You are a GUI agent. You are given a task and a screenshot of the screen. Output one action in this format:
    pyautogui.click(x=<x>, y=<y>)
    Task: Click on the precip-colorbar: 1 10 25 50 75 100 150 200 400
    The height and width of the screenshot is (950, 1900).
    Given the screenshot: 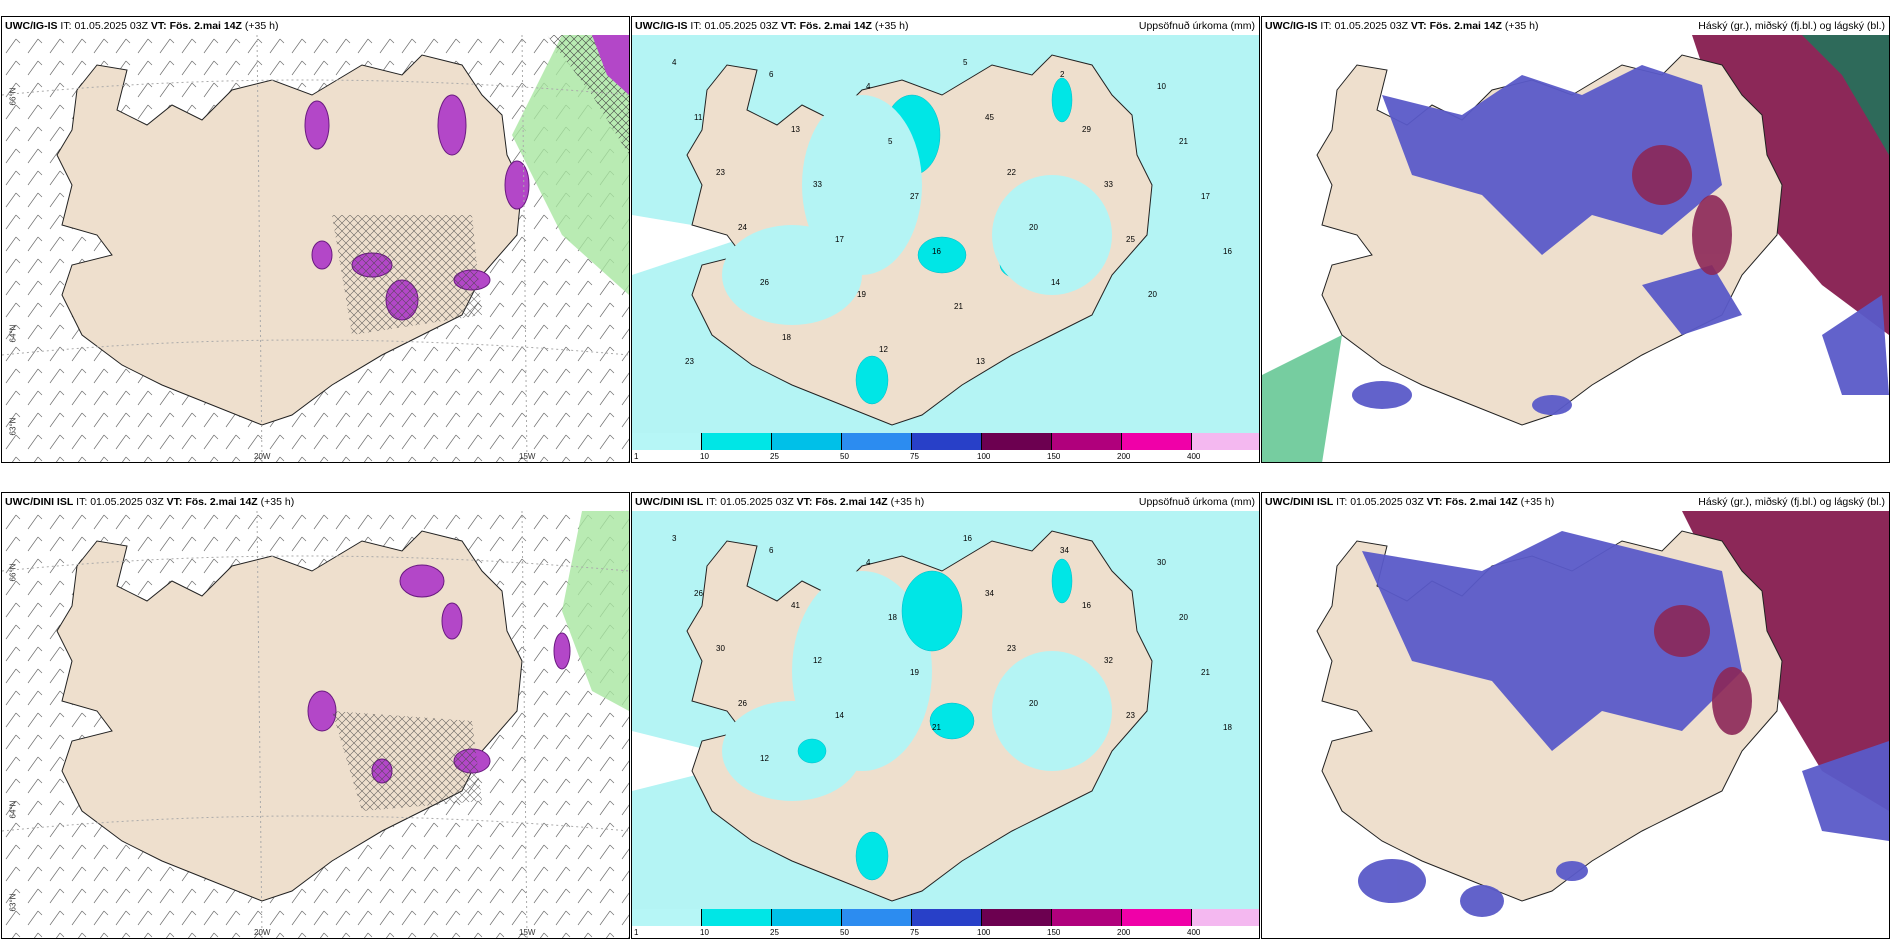 What is the action you would take?
    pyautogui.click(x=945, y=923)
    